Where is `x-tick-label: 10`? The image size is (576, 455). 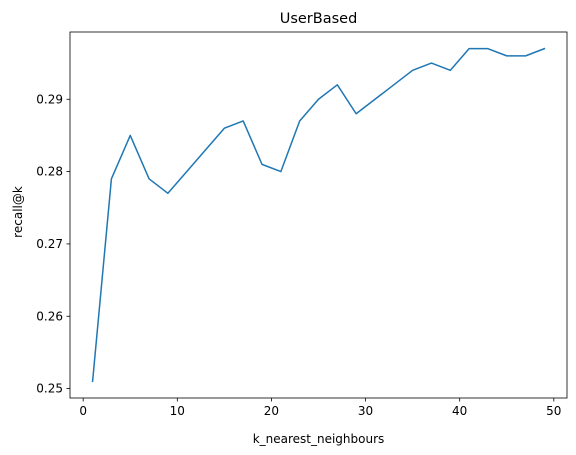 x-tick-label: 10 is located at coordinates (177, 411).